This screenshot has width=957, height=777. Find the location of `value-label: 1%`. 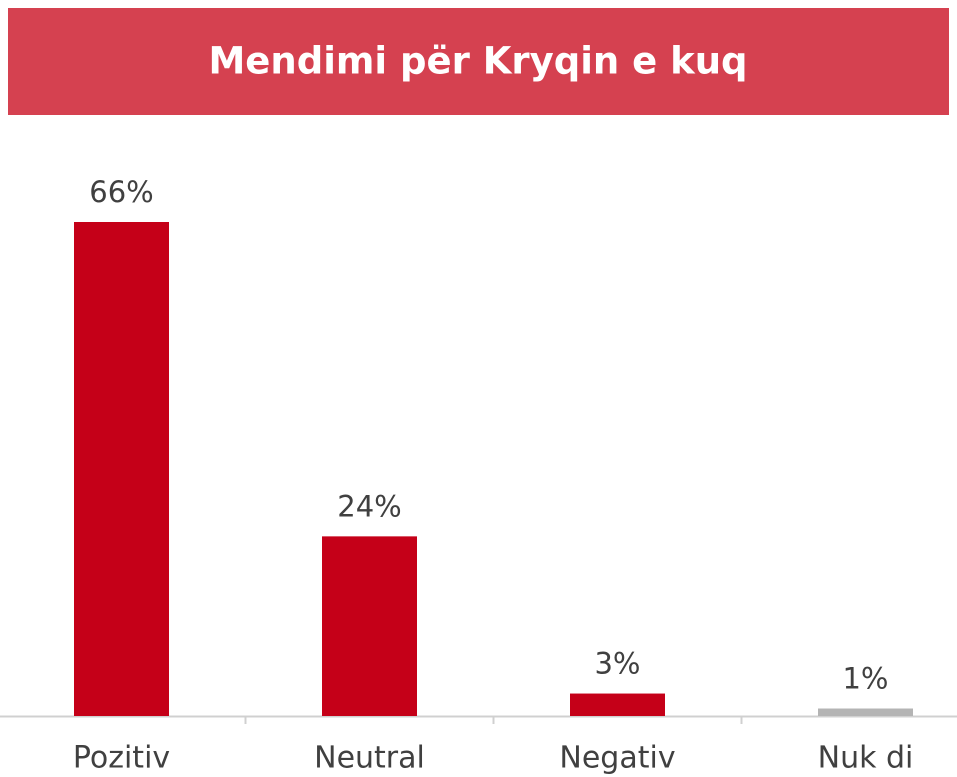

value-label: 1% is located at coordinates (865, 679).